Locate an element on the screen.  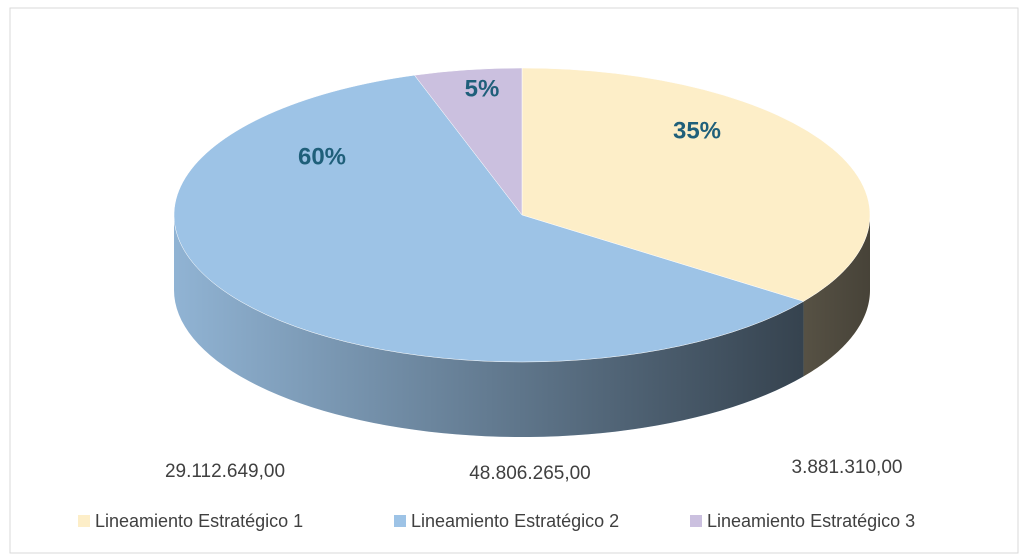
data-label: 5% is located at coordinates (482, 88).